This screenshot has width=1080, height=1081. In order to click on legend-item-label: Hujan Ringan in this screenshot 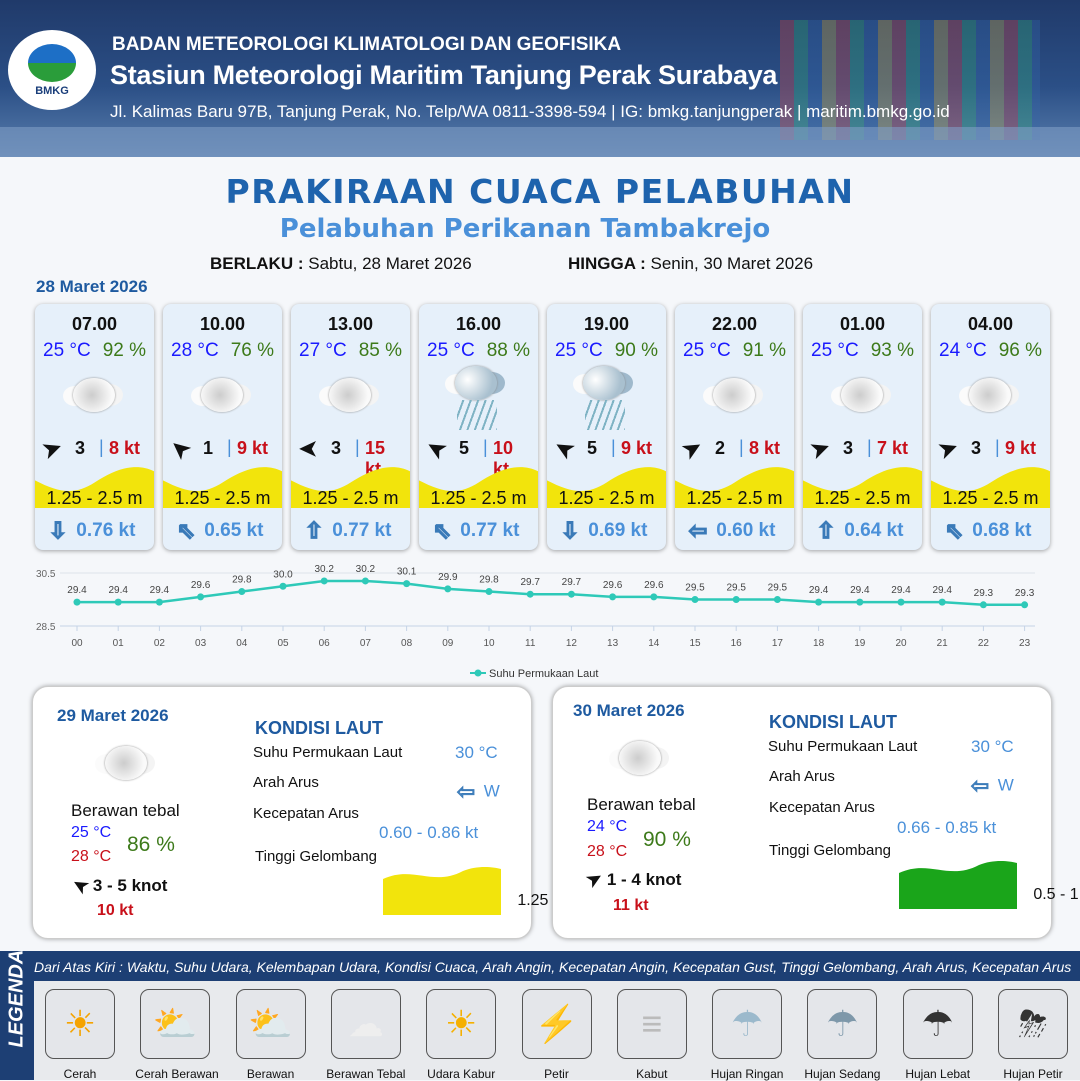, I will do `click(747, 1074)`.